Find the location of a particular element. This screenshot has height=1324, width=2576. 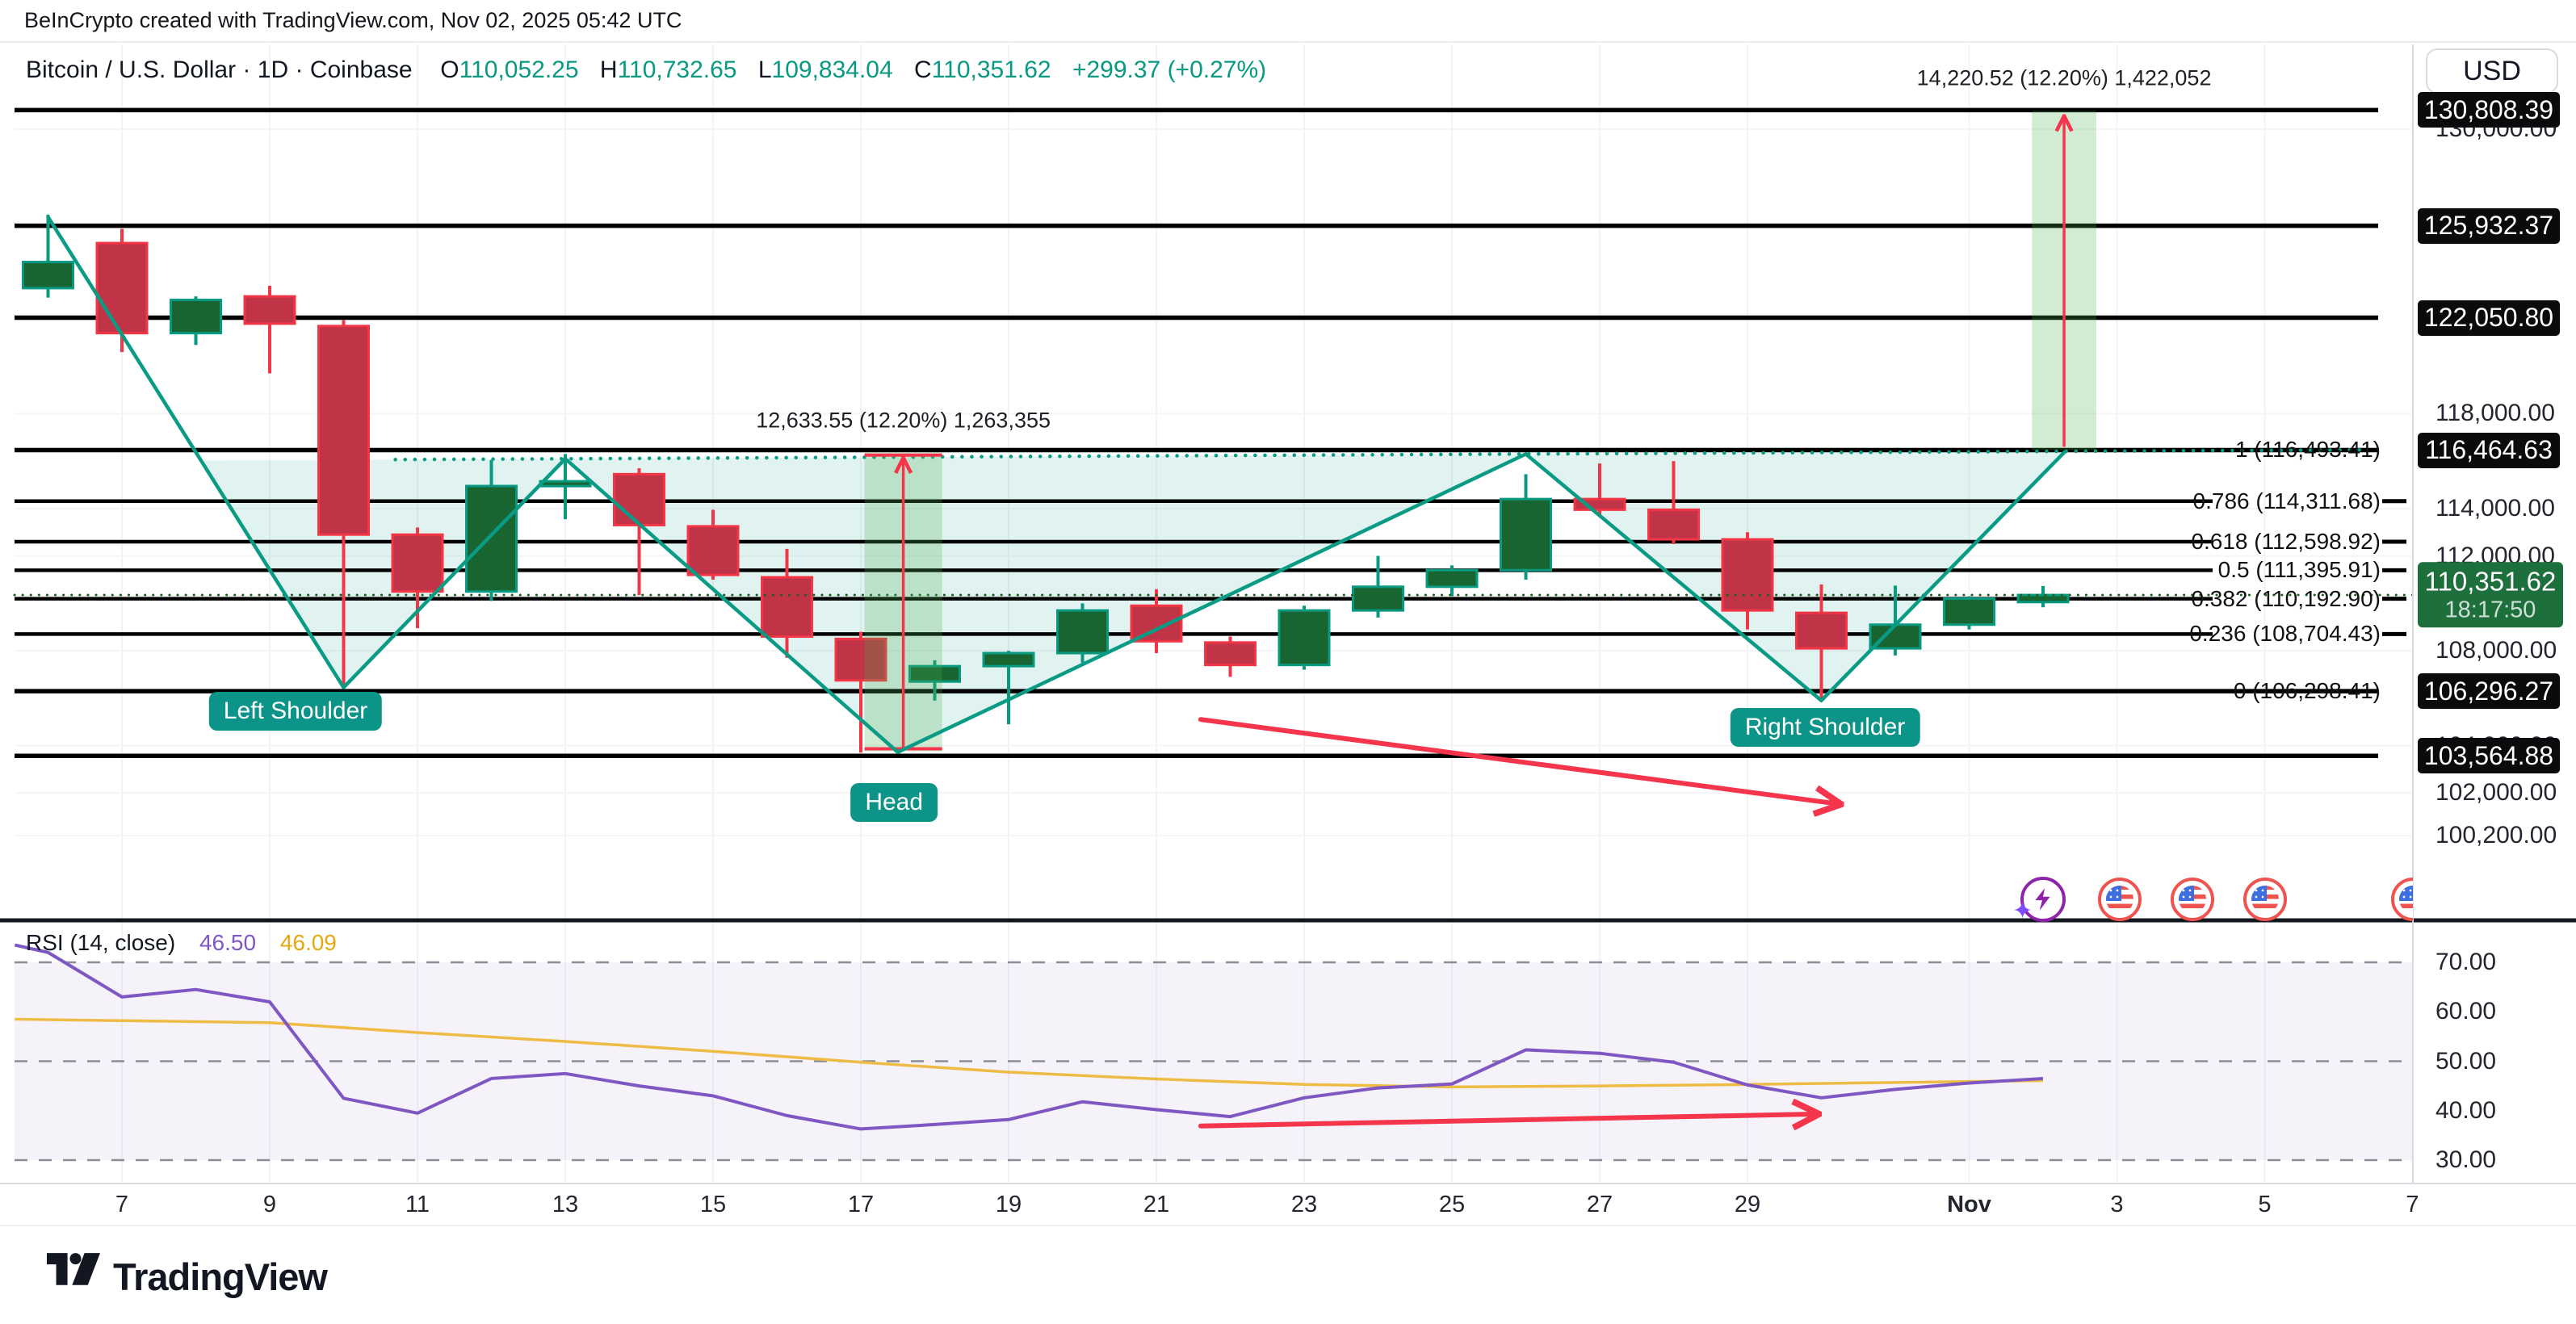

rsi-axis-label: 40.00 is located at coordinates (2466, 1110).